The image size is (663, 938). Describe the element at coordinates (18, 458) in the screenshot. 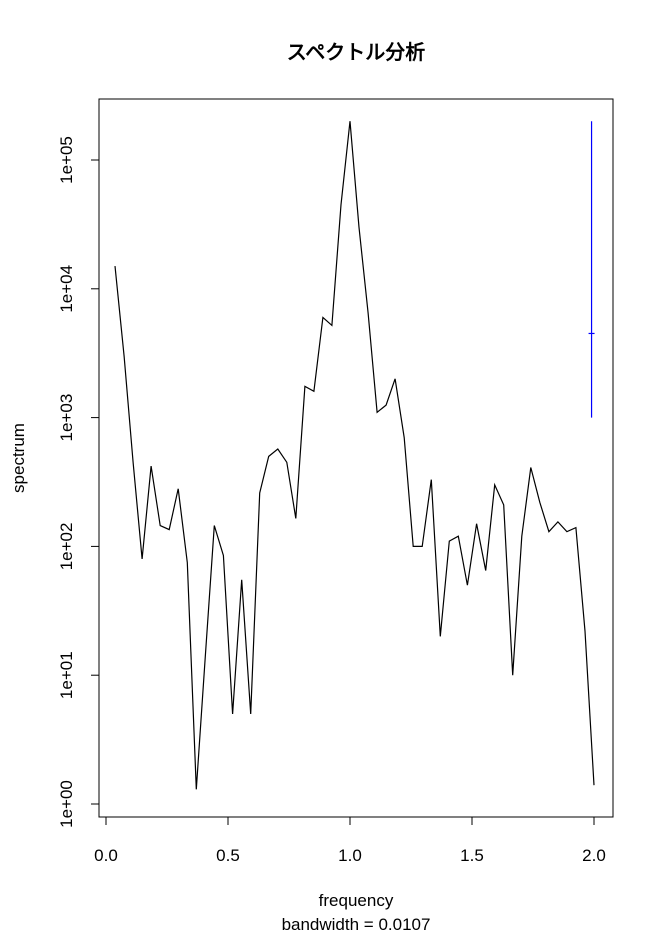

I see `y-axis-label: spectrum` at that location.